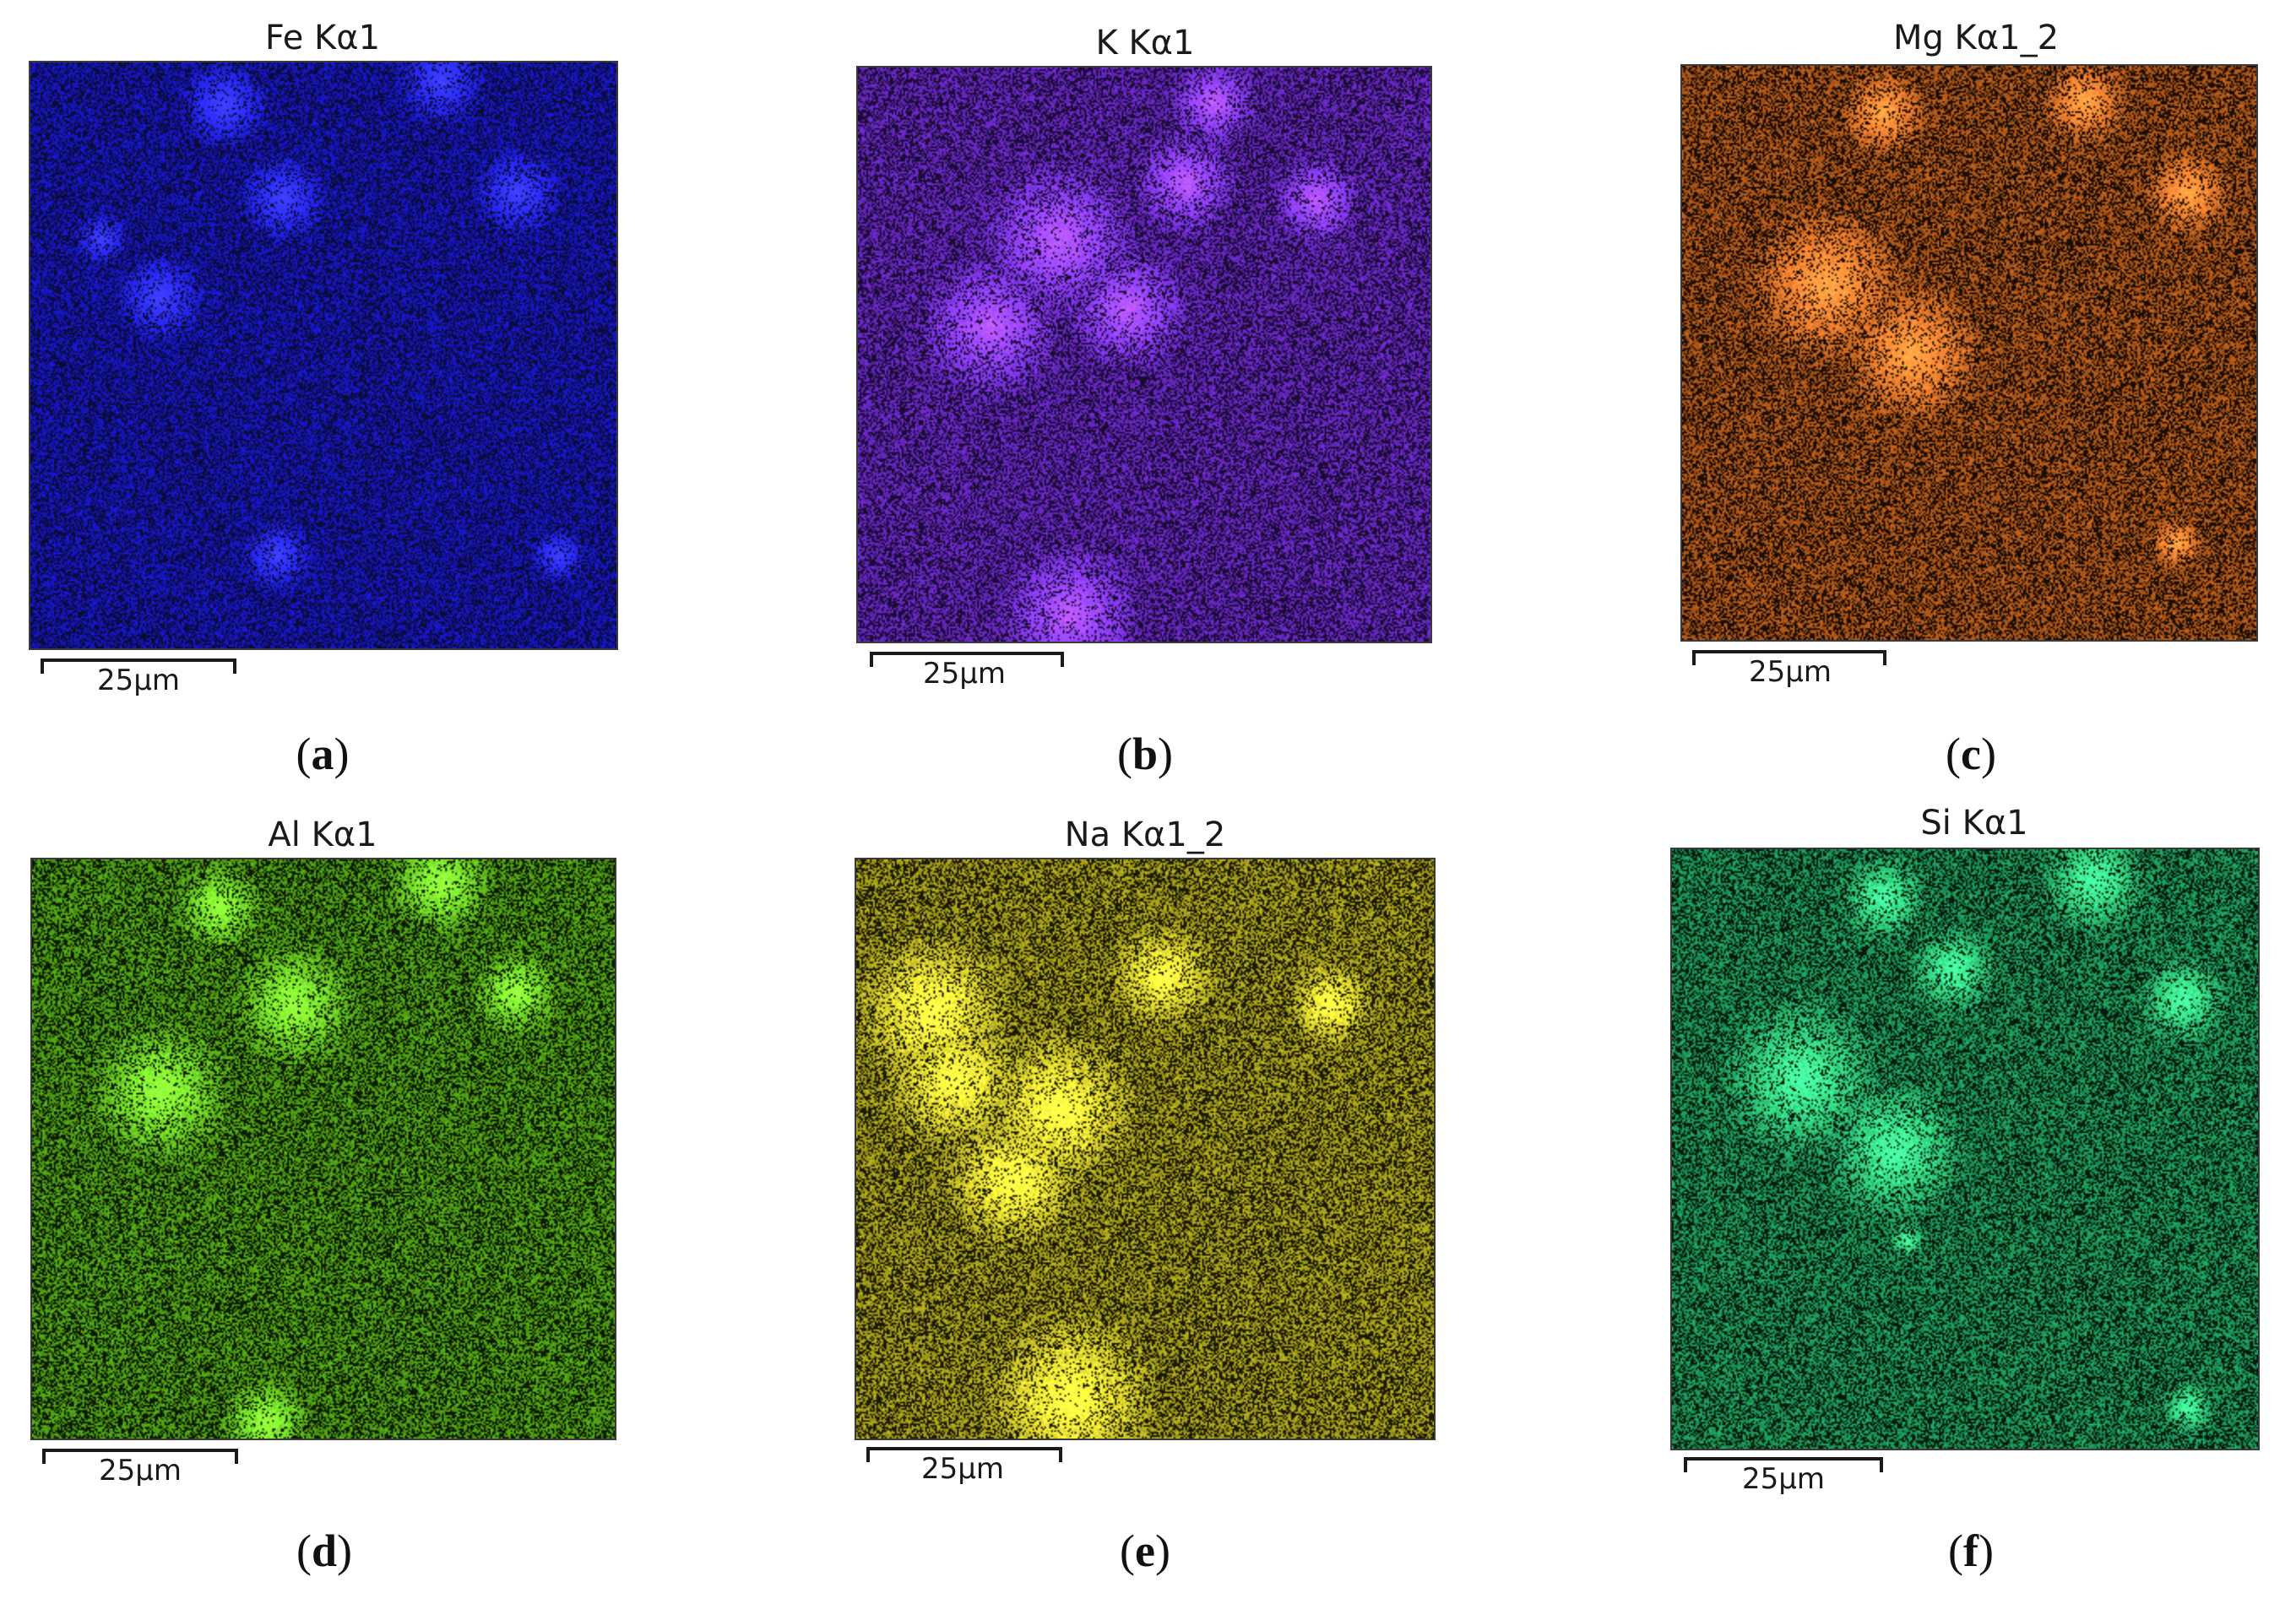 The height and width of the screenshot is (1604, 2296). What do you see at coordinates (1145, 835) in the screenshot?
I see `map-title: Na Kα1_2` at bounding box center [1145, 835].